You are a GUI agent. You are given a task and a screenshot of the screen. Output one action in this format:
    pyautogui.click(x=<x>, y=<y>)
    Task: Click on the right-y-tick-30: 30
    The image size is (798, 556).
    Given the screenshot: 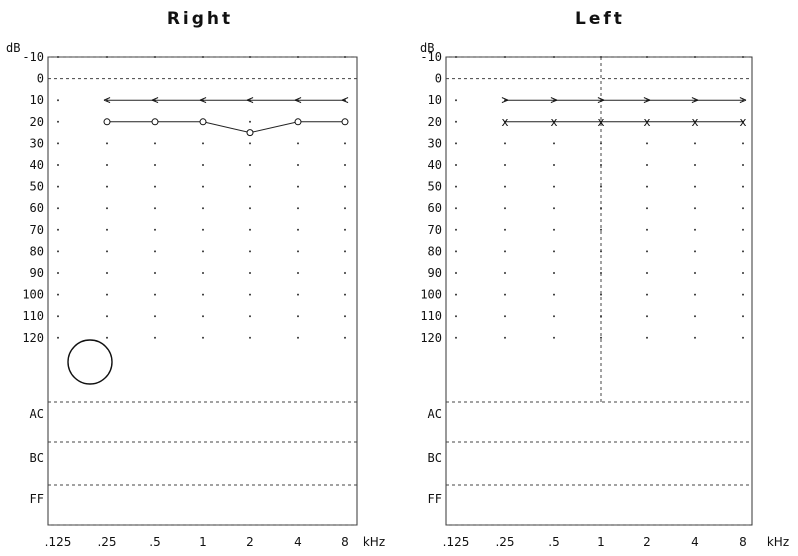 What is the action you would take?
    pyautogui.click(x=37, y=143)
    